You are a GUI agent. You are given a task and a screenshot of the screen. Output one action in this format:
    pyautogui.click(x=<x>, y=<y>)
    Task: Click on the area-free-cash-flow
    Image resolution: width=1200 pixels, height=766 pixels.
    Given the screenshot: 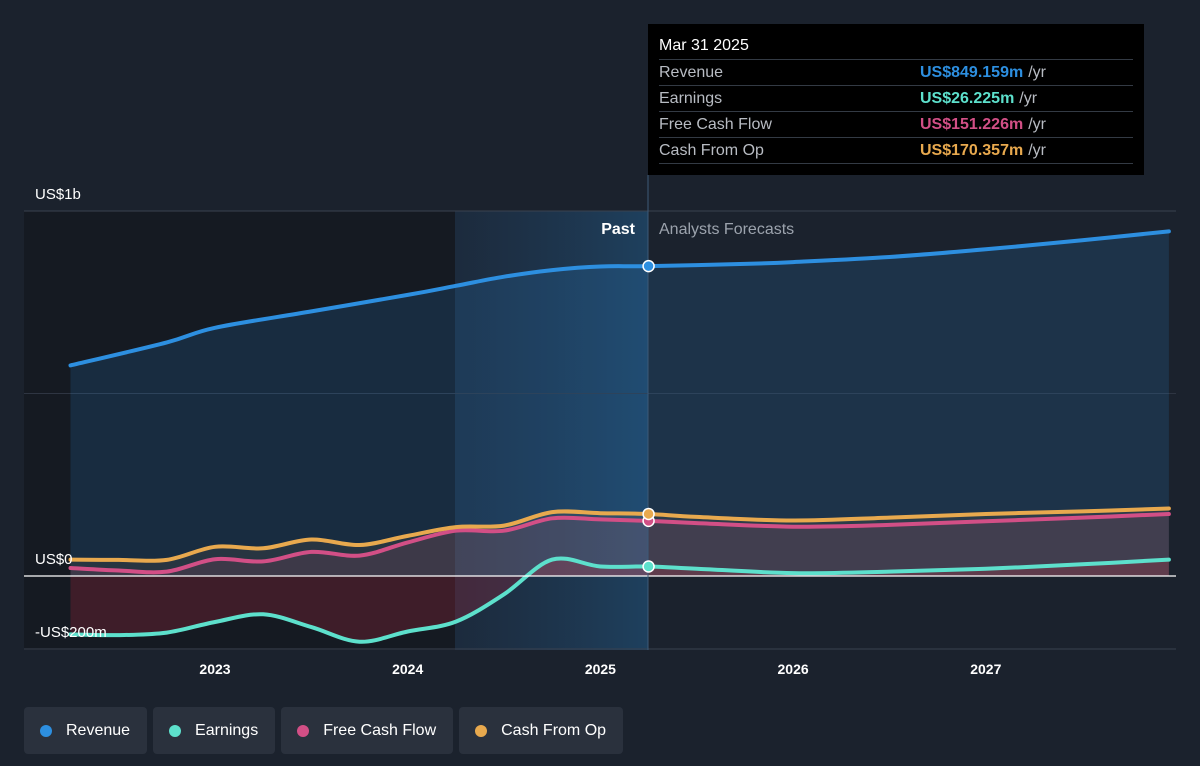 What is the action you would take?
    pyautogui.click(x=619, y=545)
    